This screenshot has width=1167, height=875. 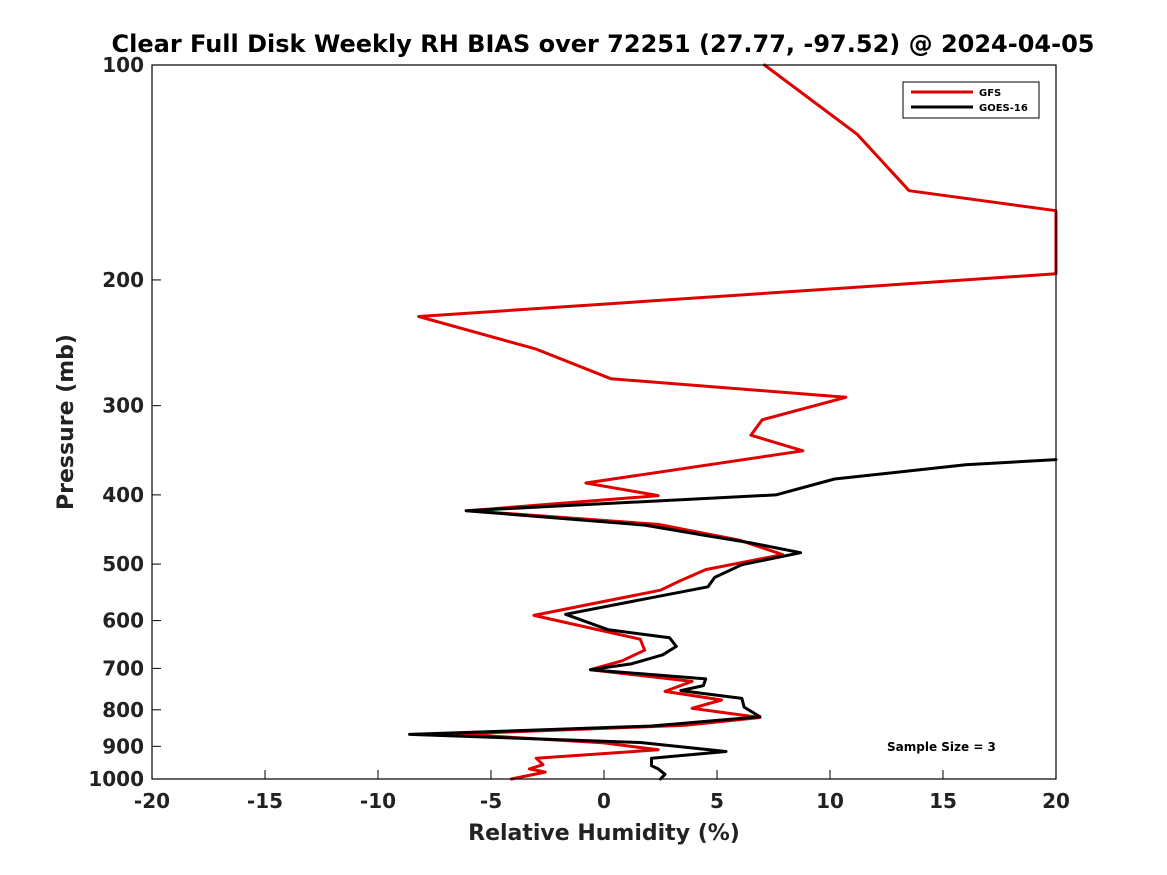 What do you see at coordinates (1056, 801) in the screenshot?
I see `x-tick-label: 20` at bounding box center [1056, 801].